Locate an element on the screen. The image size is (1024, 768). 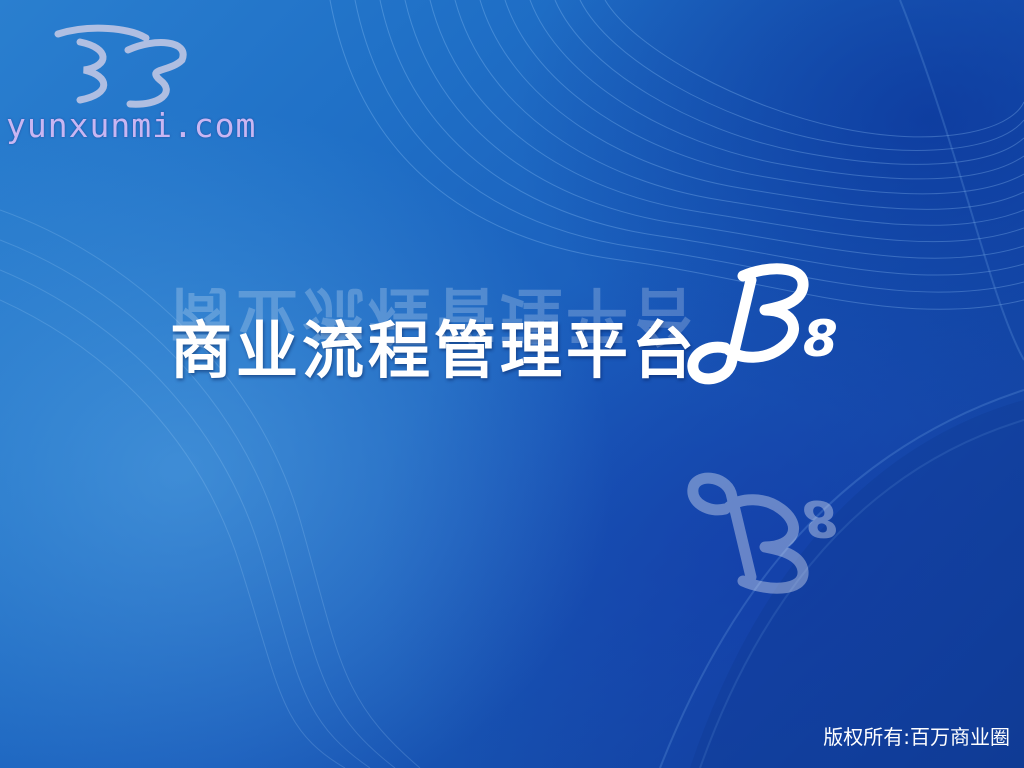
product-title-reflection: 商业流程管理平台 is located at coordinates (434, 321).